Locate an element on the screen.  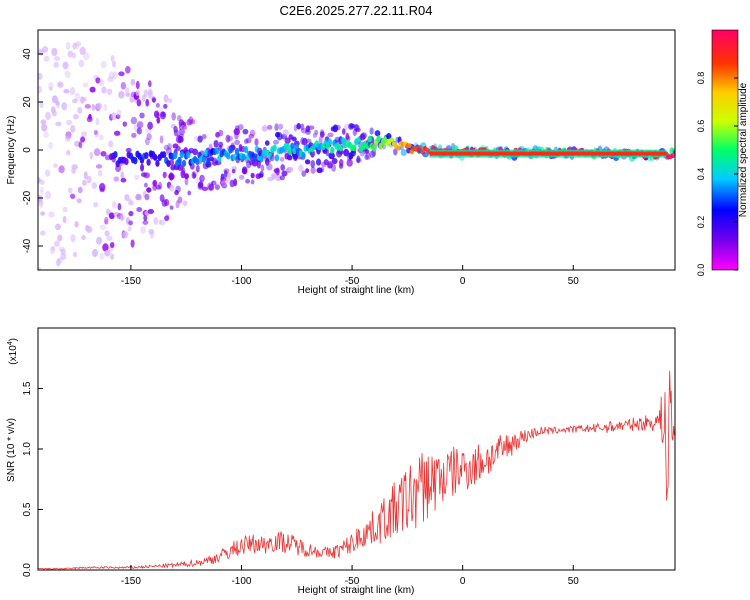
spectrogram-y-tick-label: 0 is located at coordinates (27, 150).